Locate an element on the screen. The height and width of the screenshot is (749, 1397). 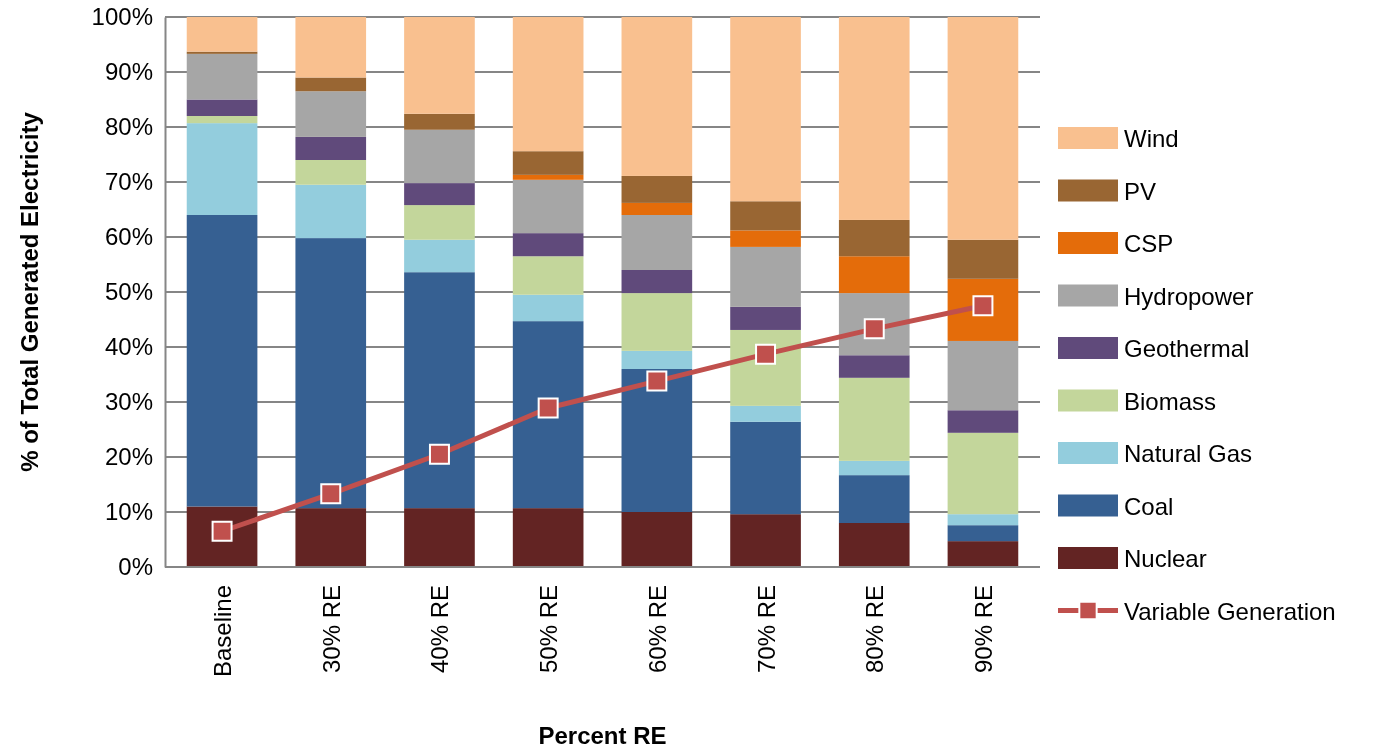
legend-label: Hydropower is located at coordinates (1189, 296).